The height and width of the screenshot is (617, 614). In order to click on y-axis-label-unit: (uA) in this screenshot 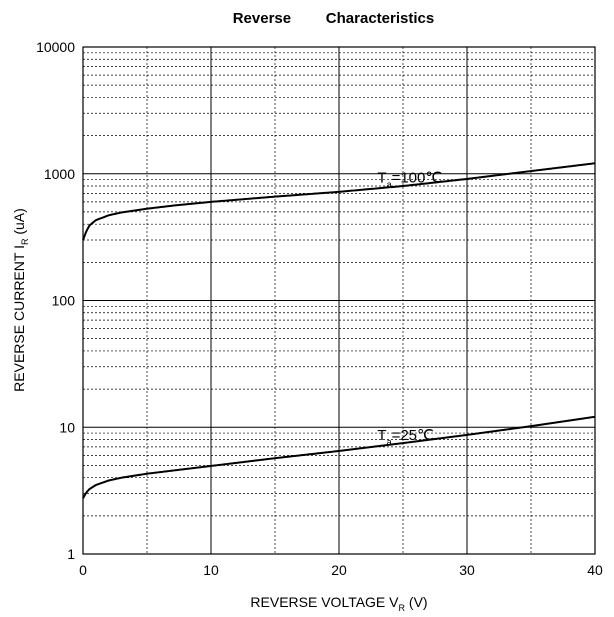, I will do `click(19, 223)`.